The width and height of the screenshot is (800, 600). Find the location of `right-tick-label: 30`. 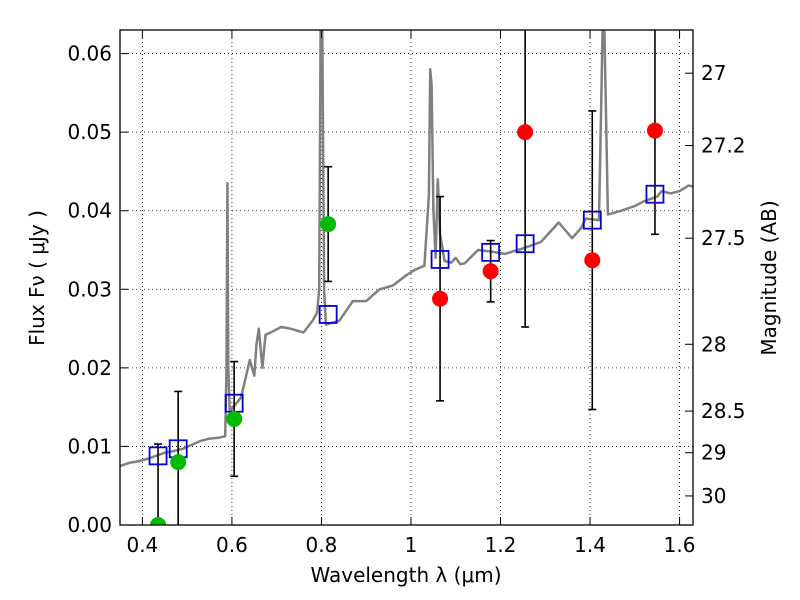

right-tick-label: 30 is located at coordinates (713, 496).